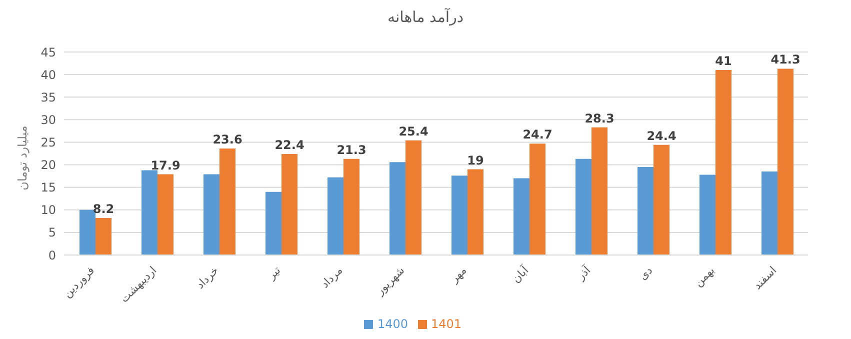  I want to click on data-label: 21.3, so click(351, 149).